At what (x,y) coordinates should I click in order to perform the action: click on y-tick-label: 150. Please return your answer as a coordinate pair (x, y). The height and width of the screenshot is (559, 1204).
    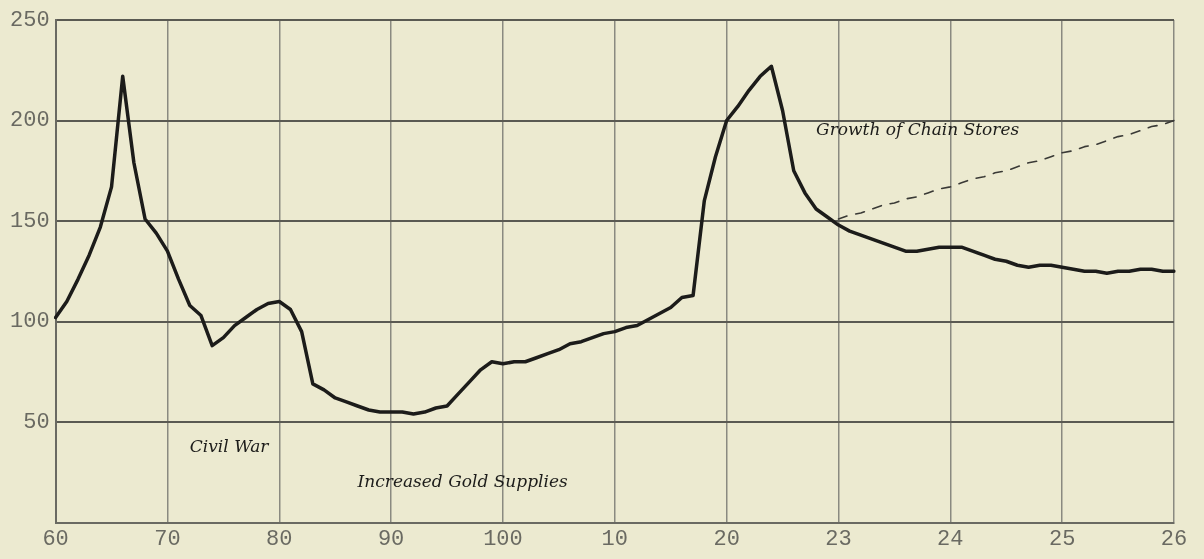
    Looking at the image, I should click on (30, 221).